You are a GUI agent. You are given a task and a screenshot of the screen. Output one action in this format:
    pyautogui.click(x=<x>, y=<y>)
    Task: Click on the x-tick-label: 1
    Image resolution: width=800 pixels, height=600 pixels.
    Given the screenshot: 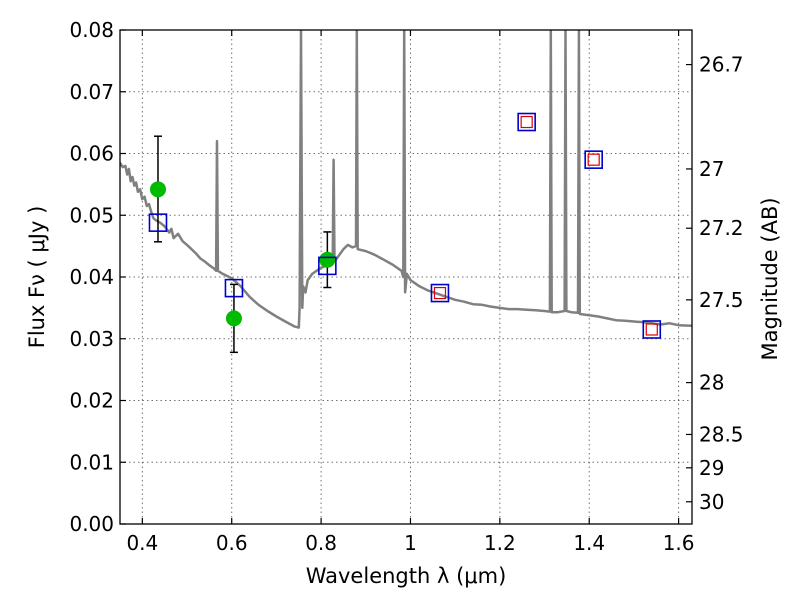 What is the action you would take?
    pyautogui.click(x=410, y=543)
    